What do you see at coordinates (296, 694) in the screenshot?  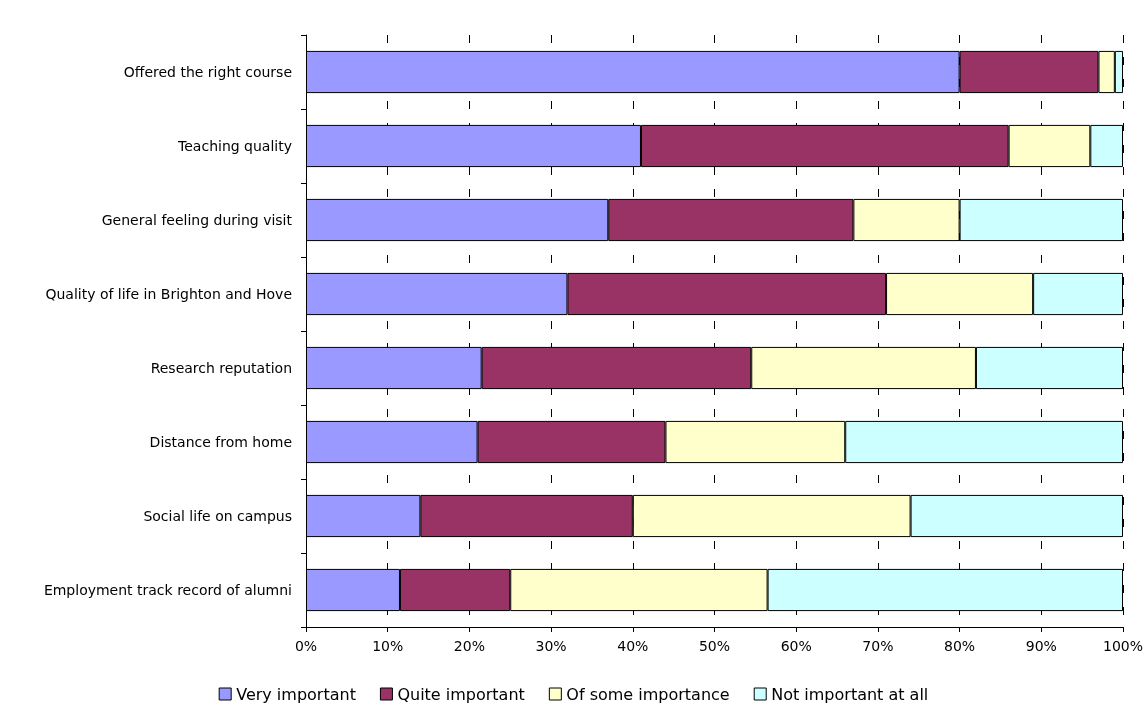 I see `legend-label: Very important` at bounding box center [296, 694].